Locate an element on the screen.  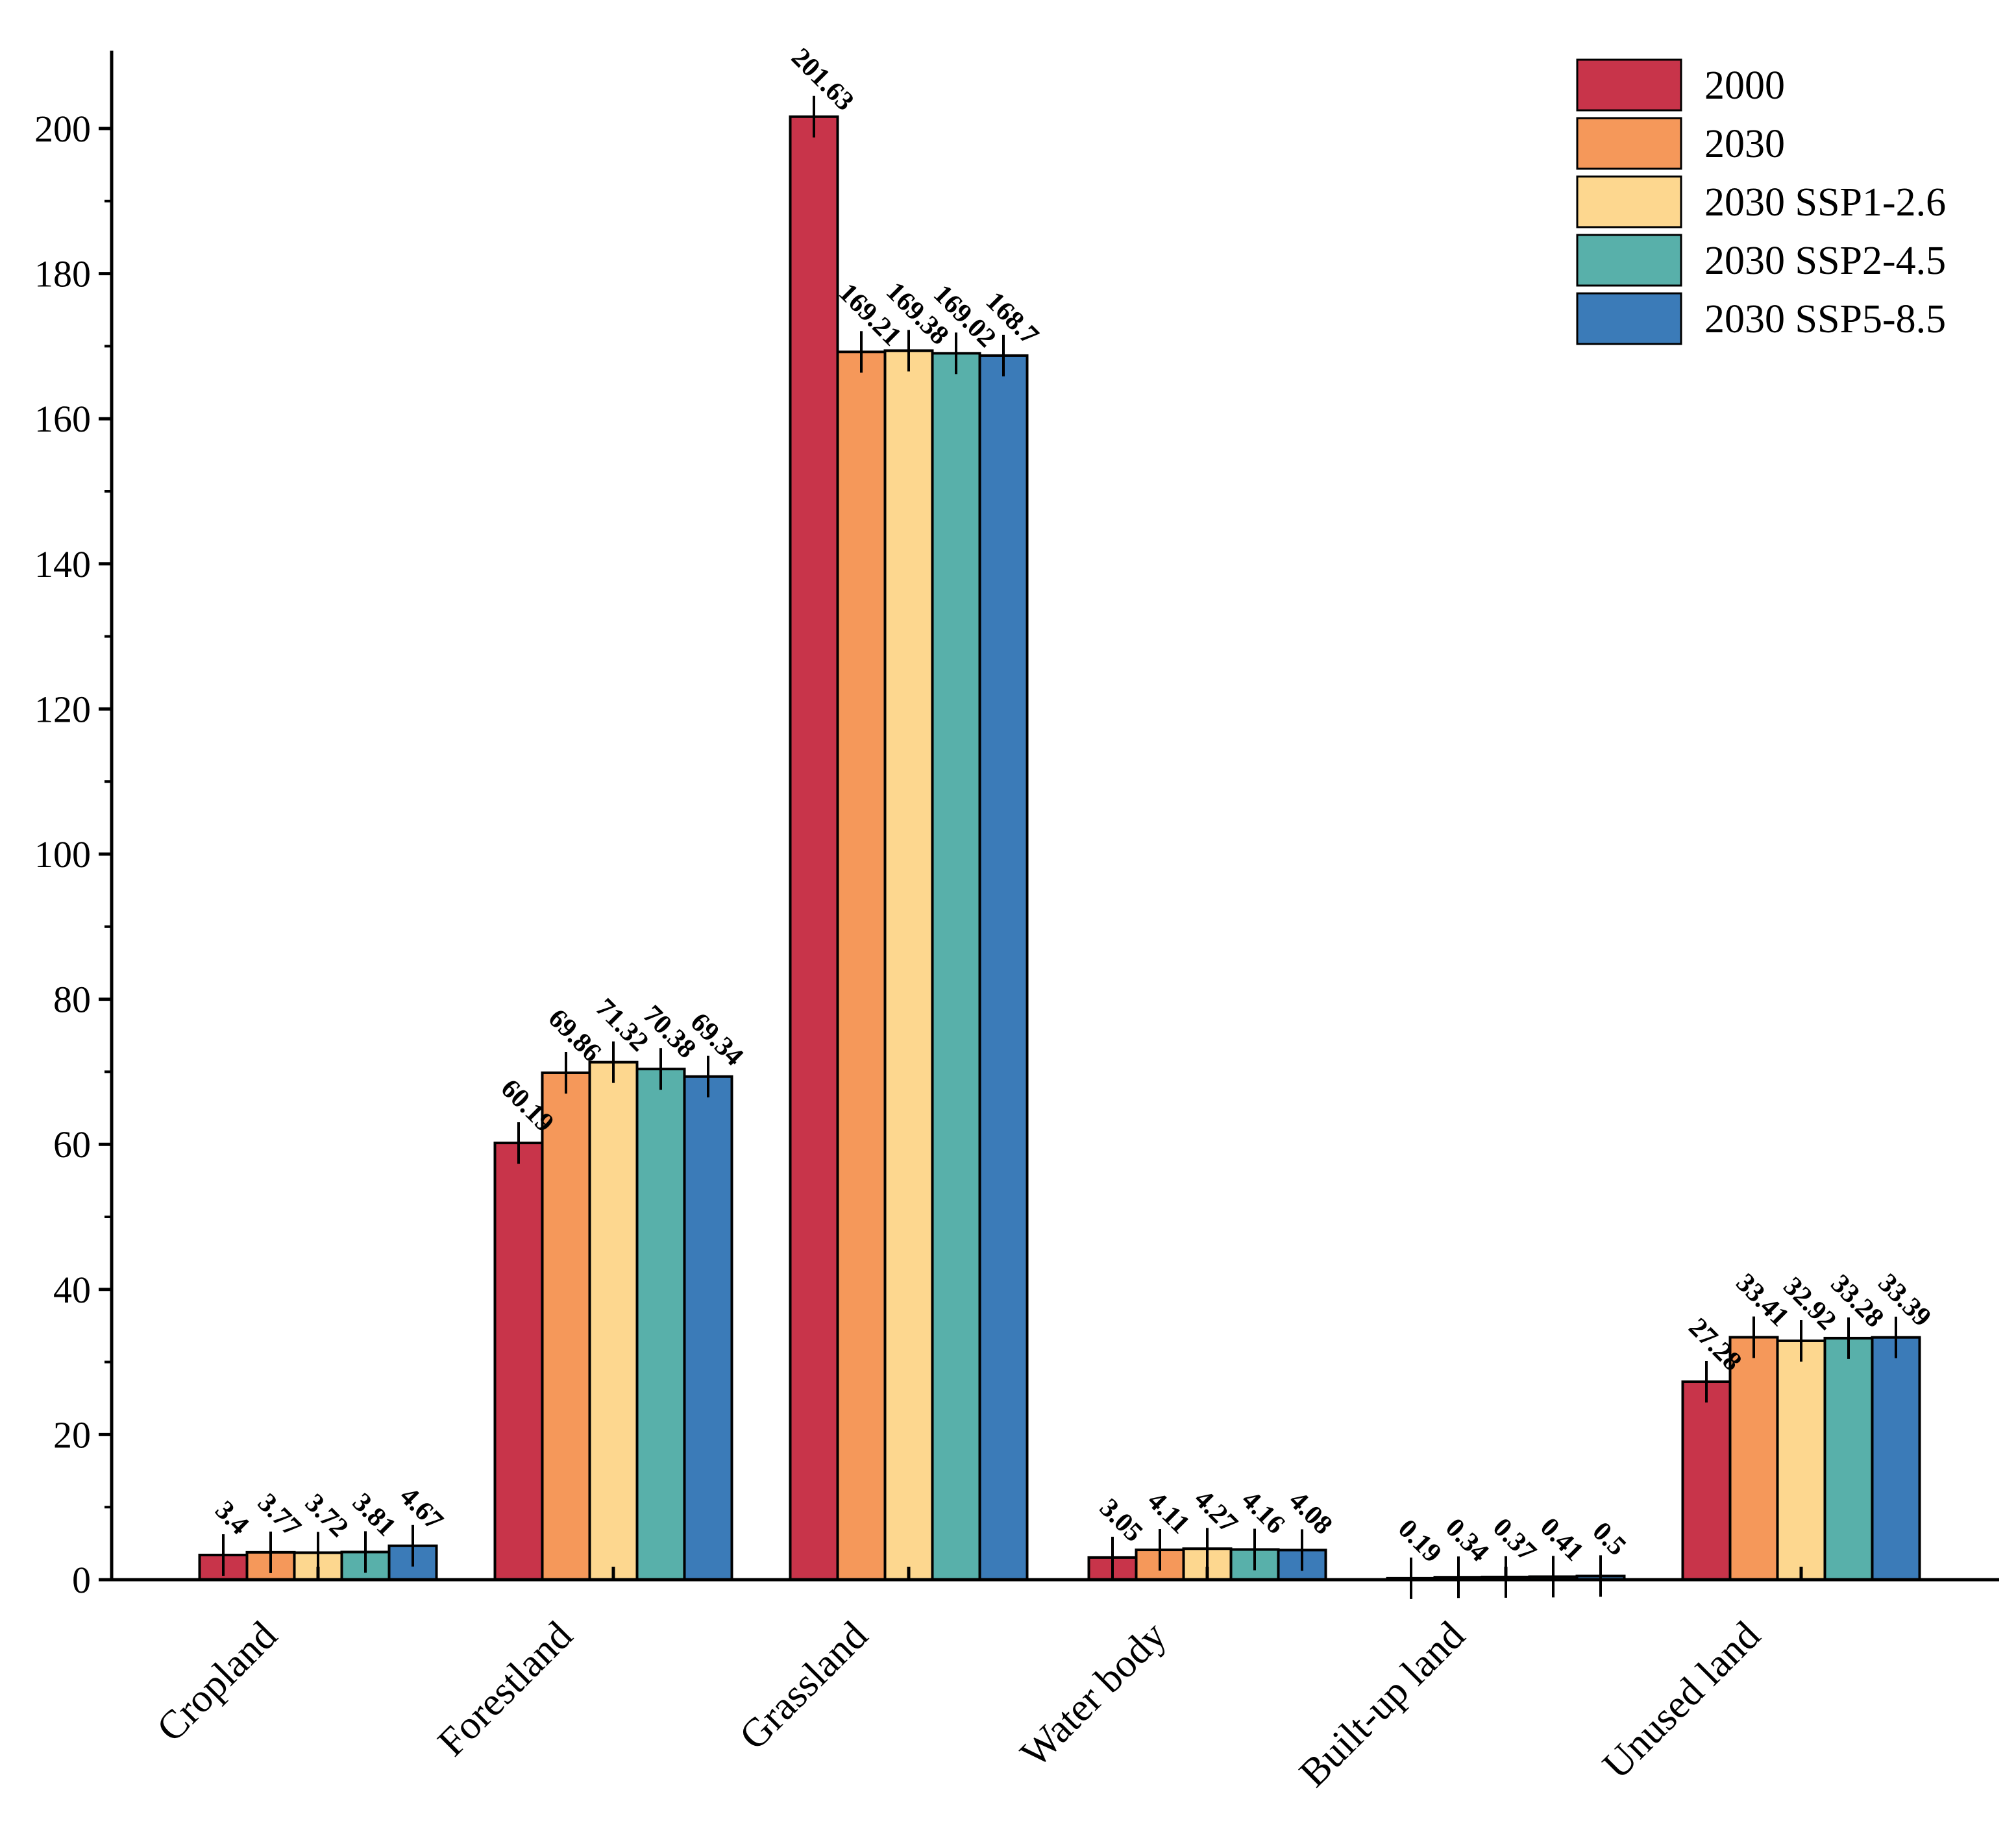
y-tick-label: 60 is located at coordinates (72, 1144).